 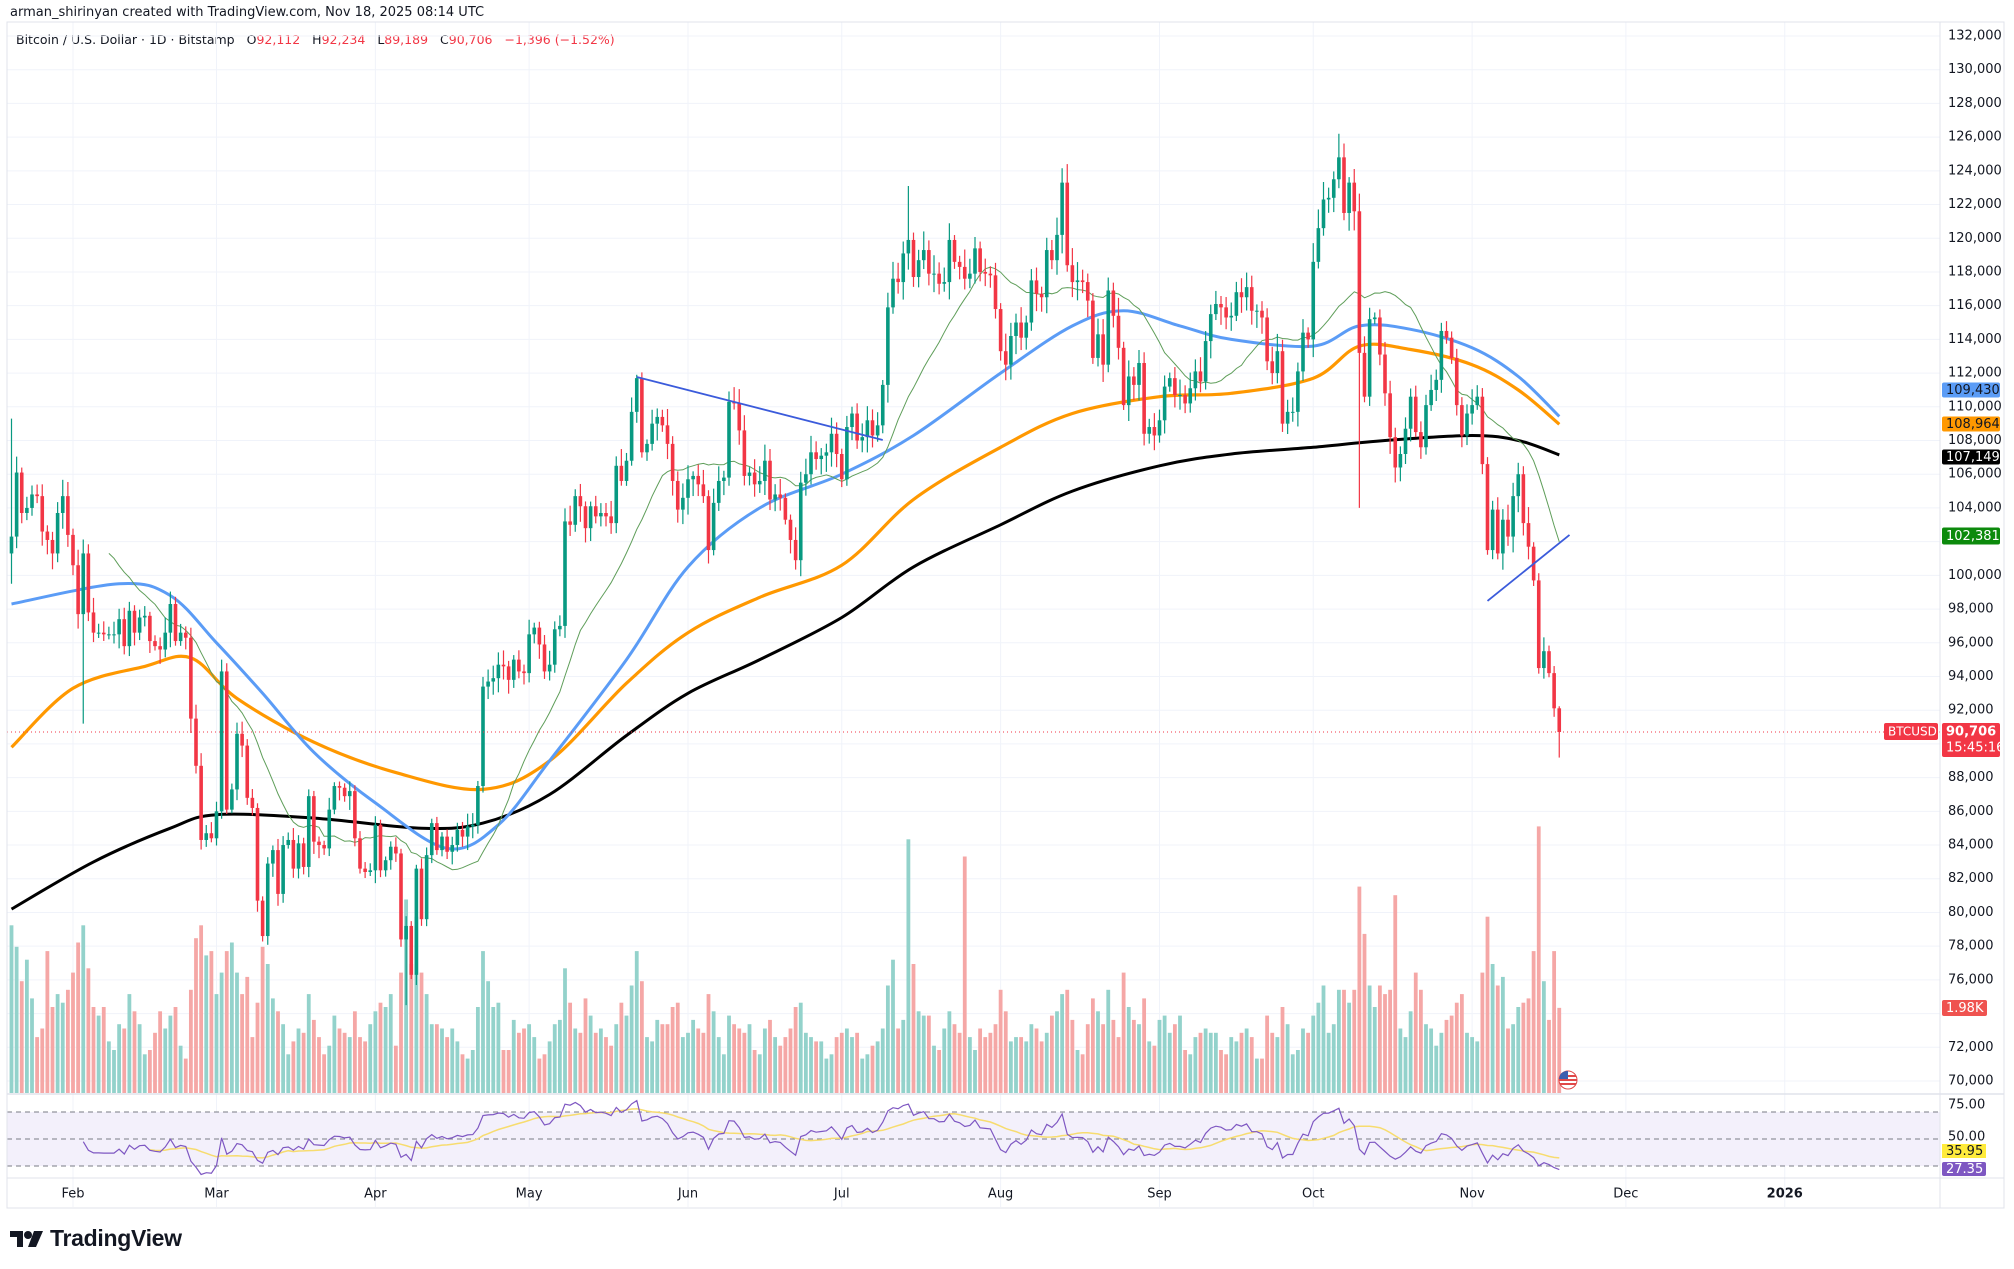 I want to click on price-tick-label: 94,000, so click(x=1971, y=676).